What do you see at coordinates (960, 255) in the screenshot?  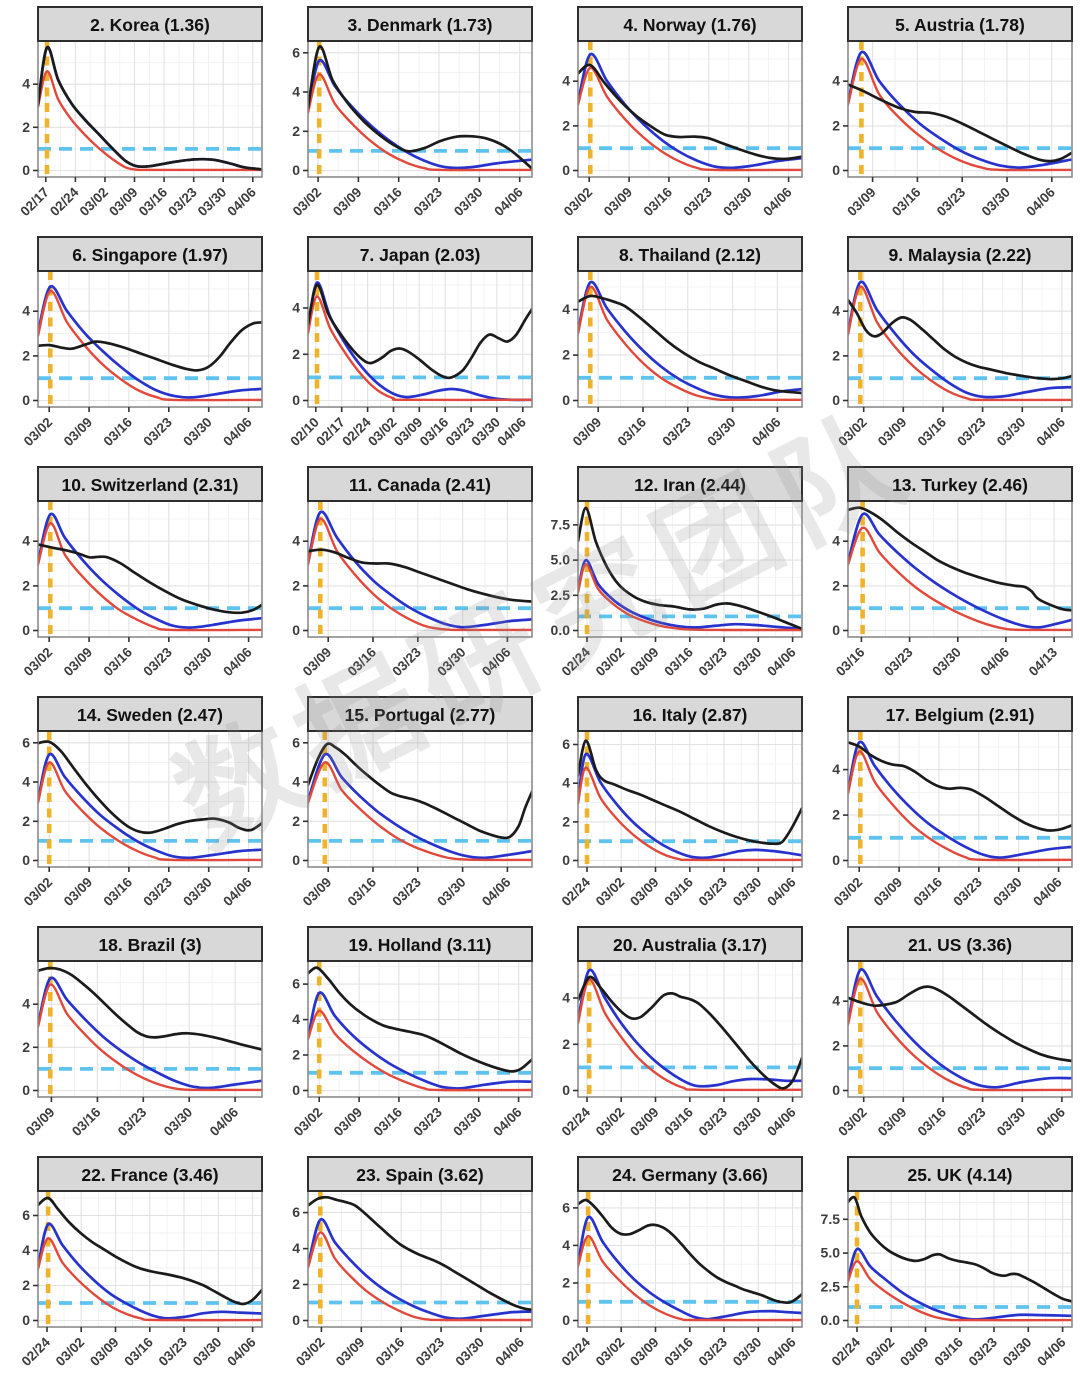 I see `panel-title: 9. Malaysia (2.22)` at bounding box center [960, 255].